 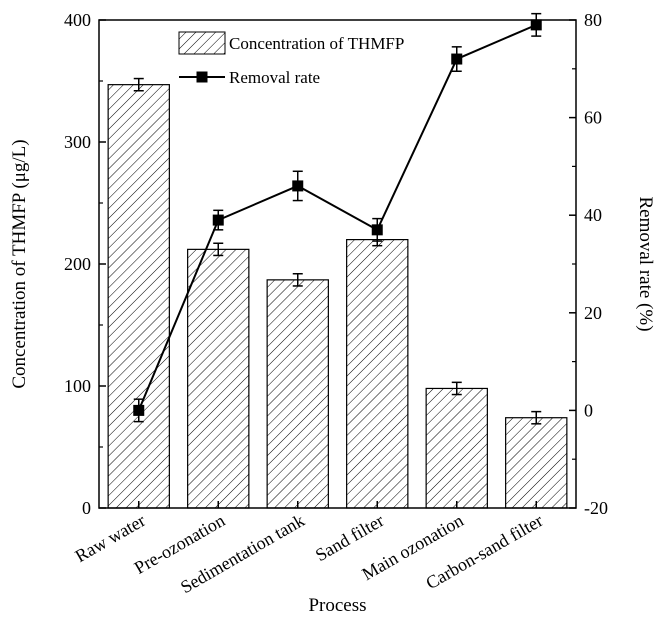 What do you see at coordinates (593, 215) in the screenshot?
I see `right-tick-label: 40` at bounding box center [593, 215].